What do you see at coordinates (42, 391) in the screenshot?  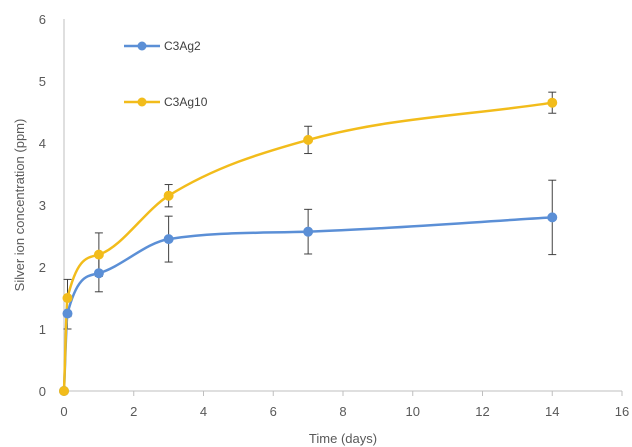 I see `y-tick-label: 0` at bounding box center [42, 391].